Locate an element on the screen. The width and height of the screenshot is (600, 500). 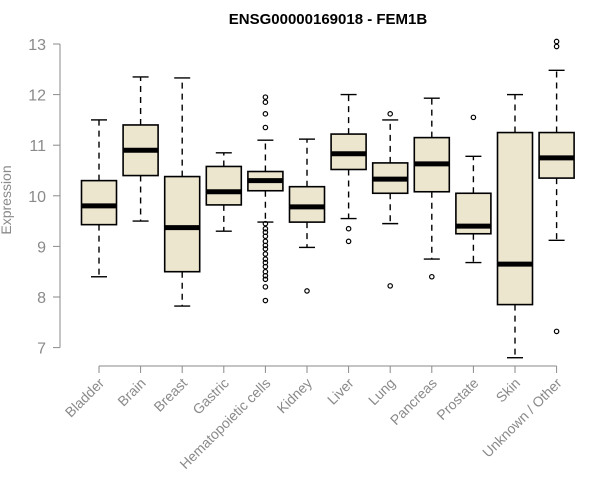
y-tick-label: 11 is located at coordinates (37, 146).